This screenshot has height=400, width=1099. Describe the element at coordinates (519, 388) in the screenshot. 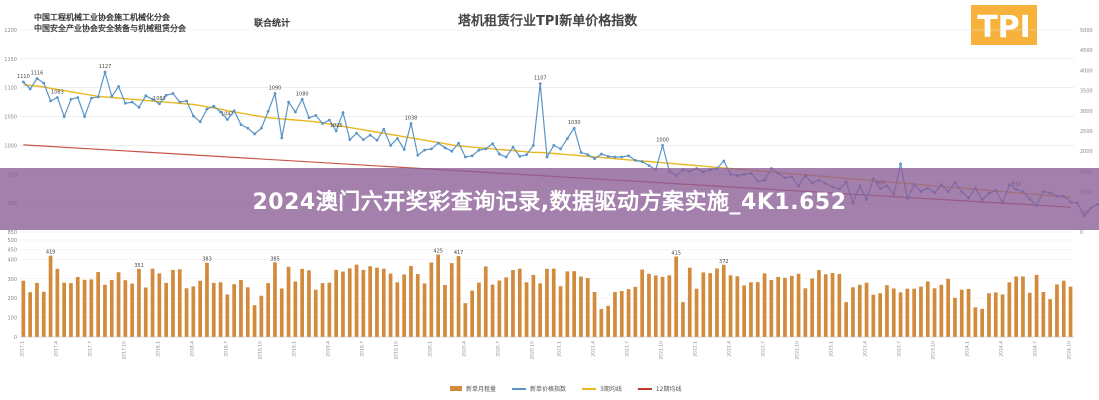

I see `legend-swatch-index` at that location.